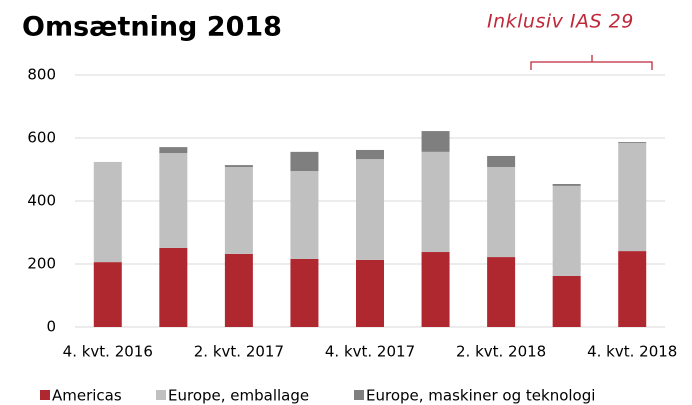 The image size is (692, 405). Describe the element at coordinates (238, 396) in the screenshot. I see `legend-label: Europe, emballage` at that location.